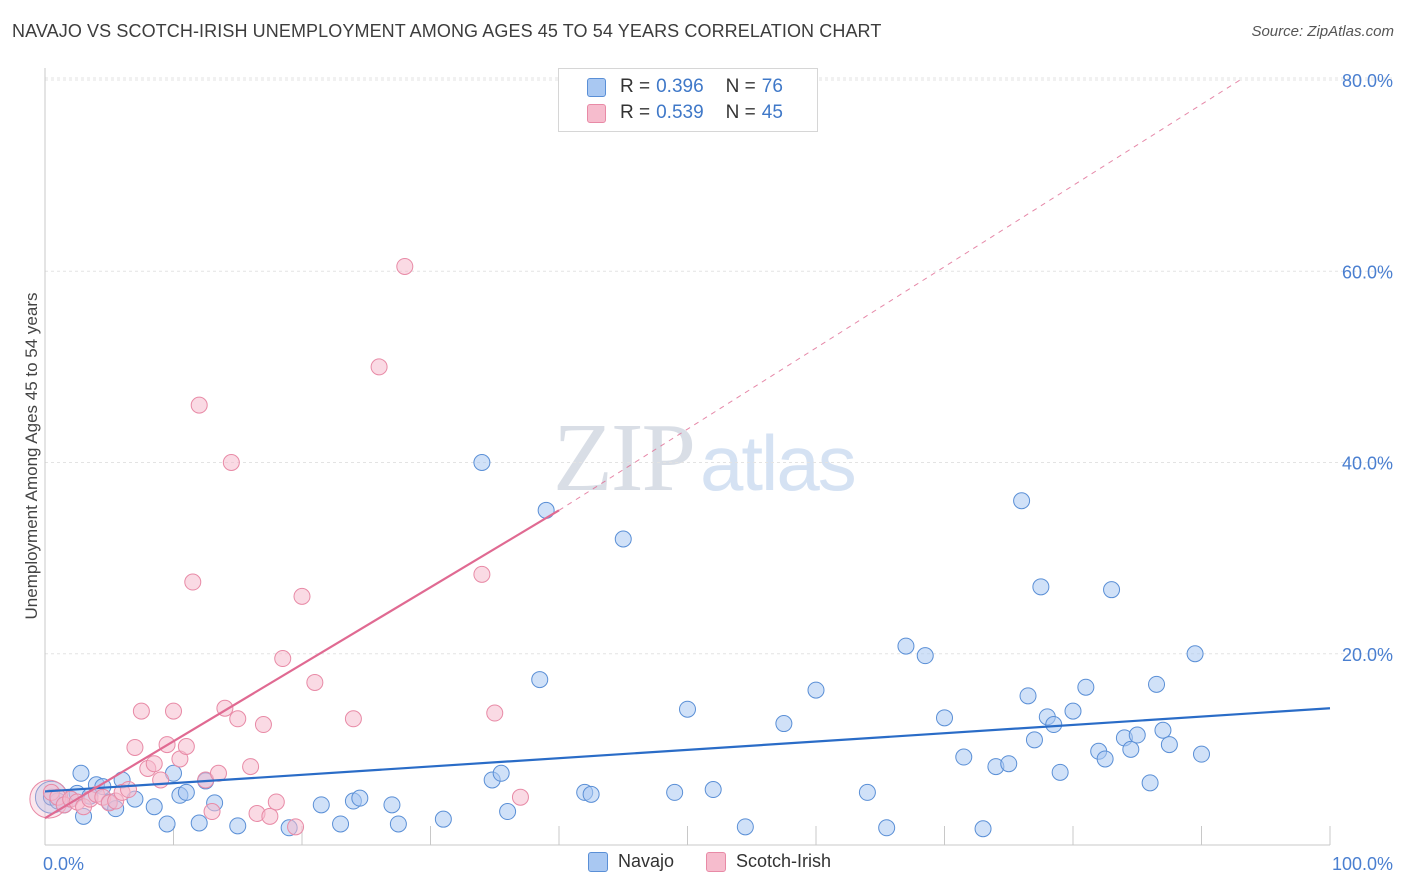 This screenshot has width=1406, height=892. I want to click on legend-item-navajo: Navajo, so click(631, 861).